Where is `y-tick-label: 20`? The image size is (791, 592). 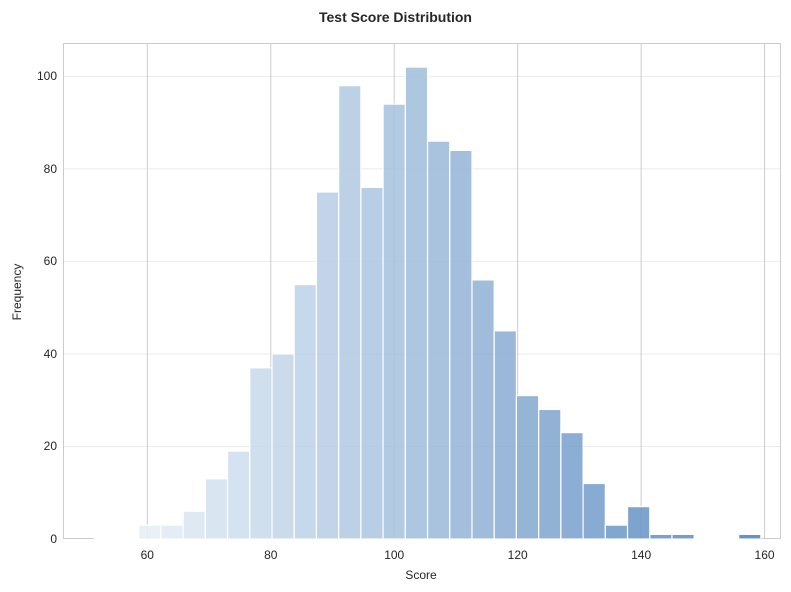
y-tick-label: 20 is located at coordinates (50, 446).